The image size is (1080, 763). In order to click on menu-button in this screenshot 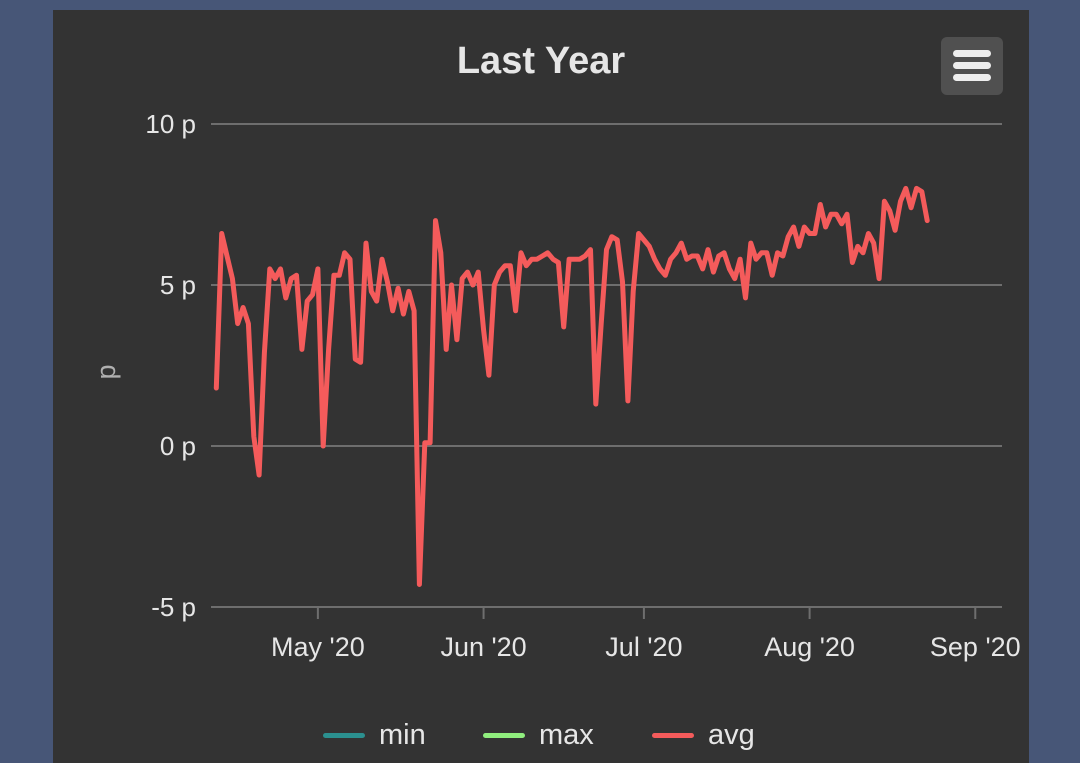, I will do `click(972, 66)`.